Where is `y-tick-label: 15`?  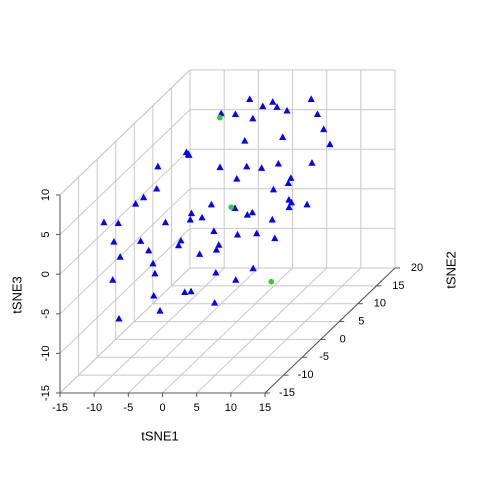
y-tick-label: 15 is located at coordinates (398, 286).